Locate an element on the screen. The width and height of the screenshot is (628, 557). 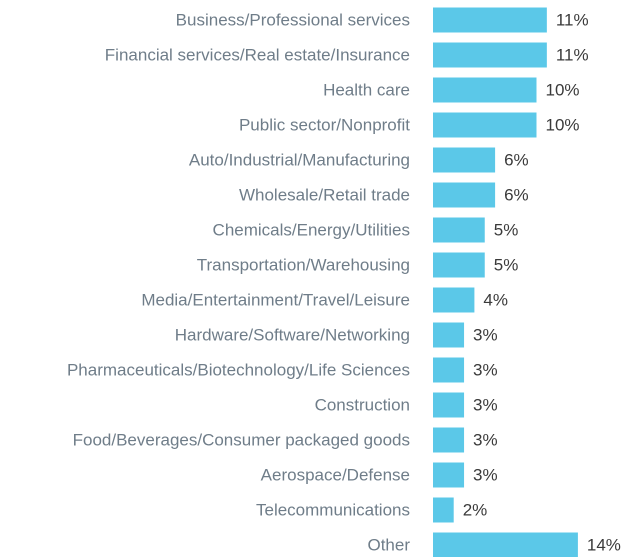
category-label: Food/Beverages/Consumer packaged goods is located at coordinates (241, 439).